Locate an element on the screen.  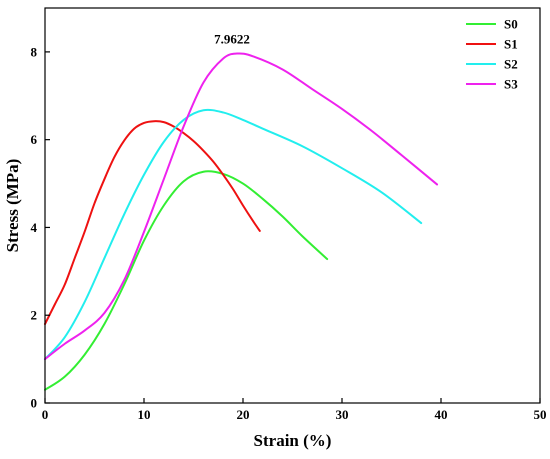
legend-label-s3: S3 is located at coordinates (511, 84).